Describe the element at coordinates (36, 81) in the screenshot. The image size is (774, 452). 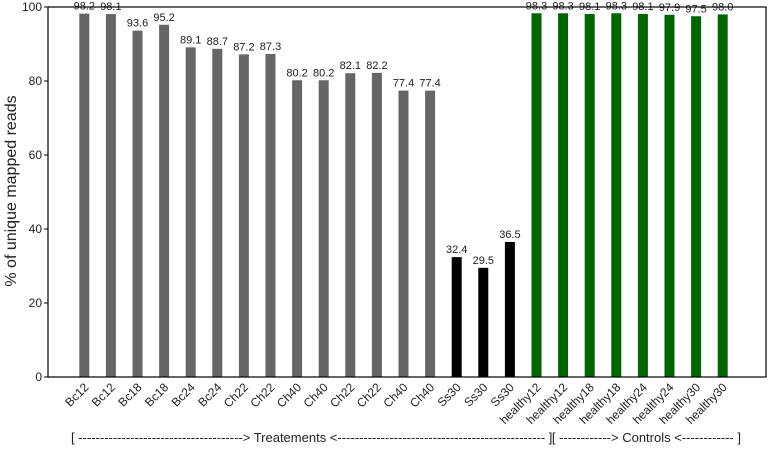
I see `y-tick-label: 80` at that location.